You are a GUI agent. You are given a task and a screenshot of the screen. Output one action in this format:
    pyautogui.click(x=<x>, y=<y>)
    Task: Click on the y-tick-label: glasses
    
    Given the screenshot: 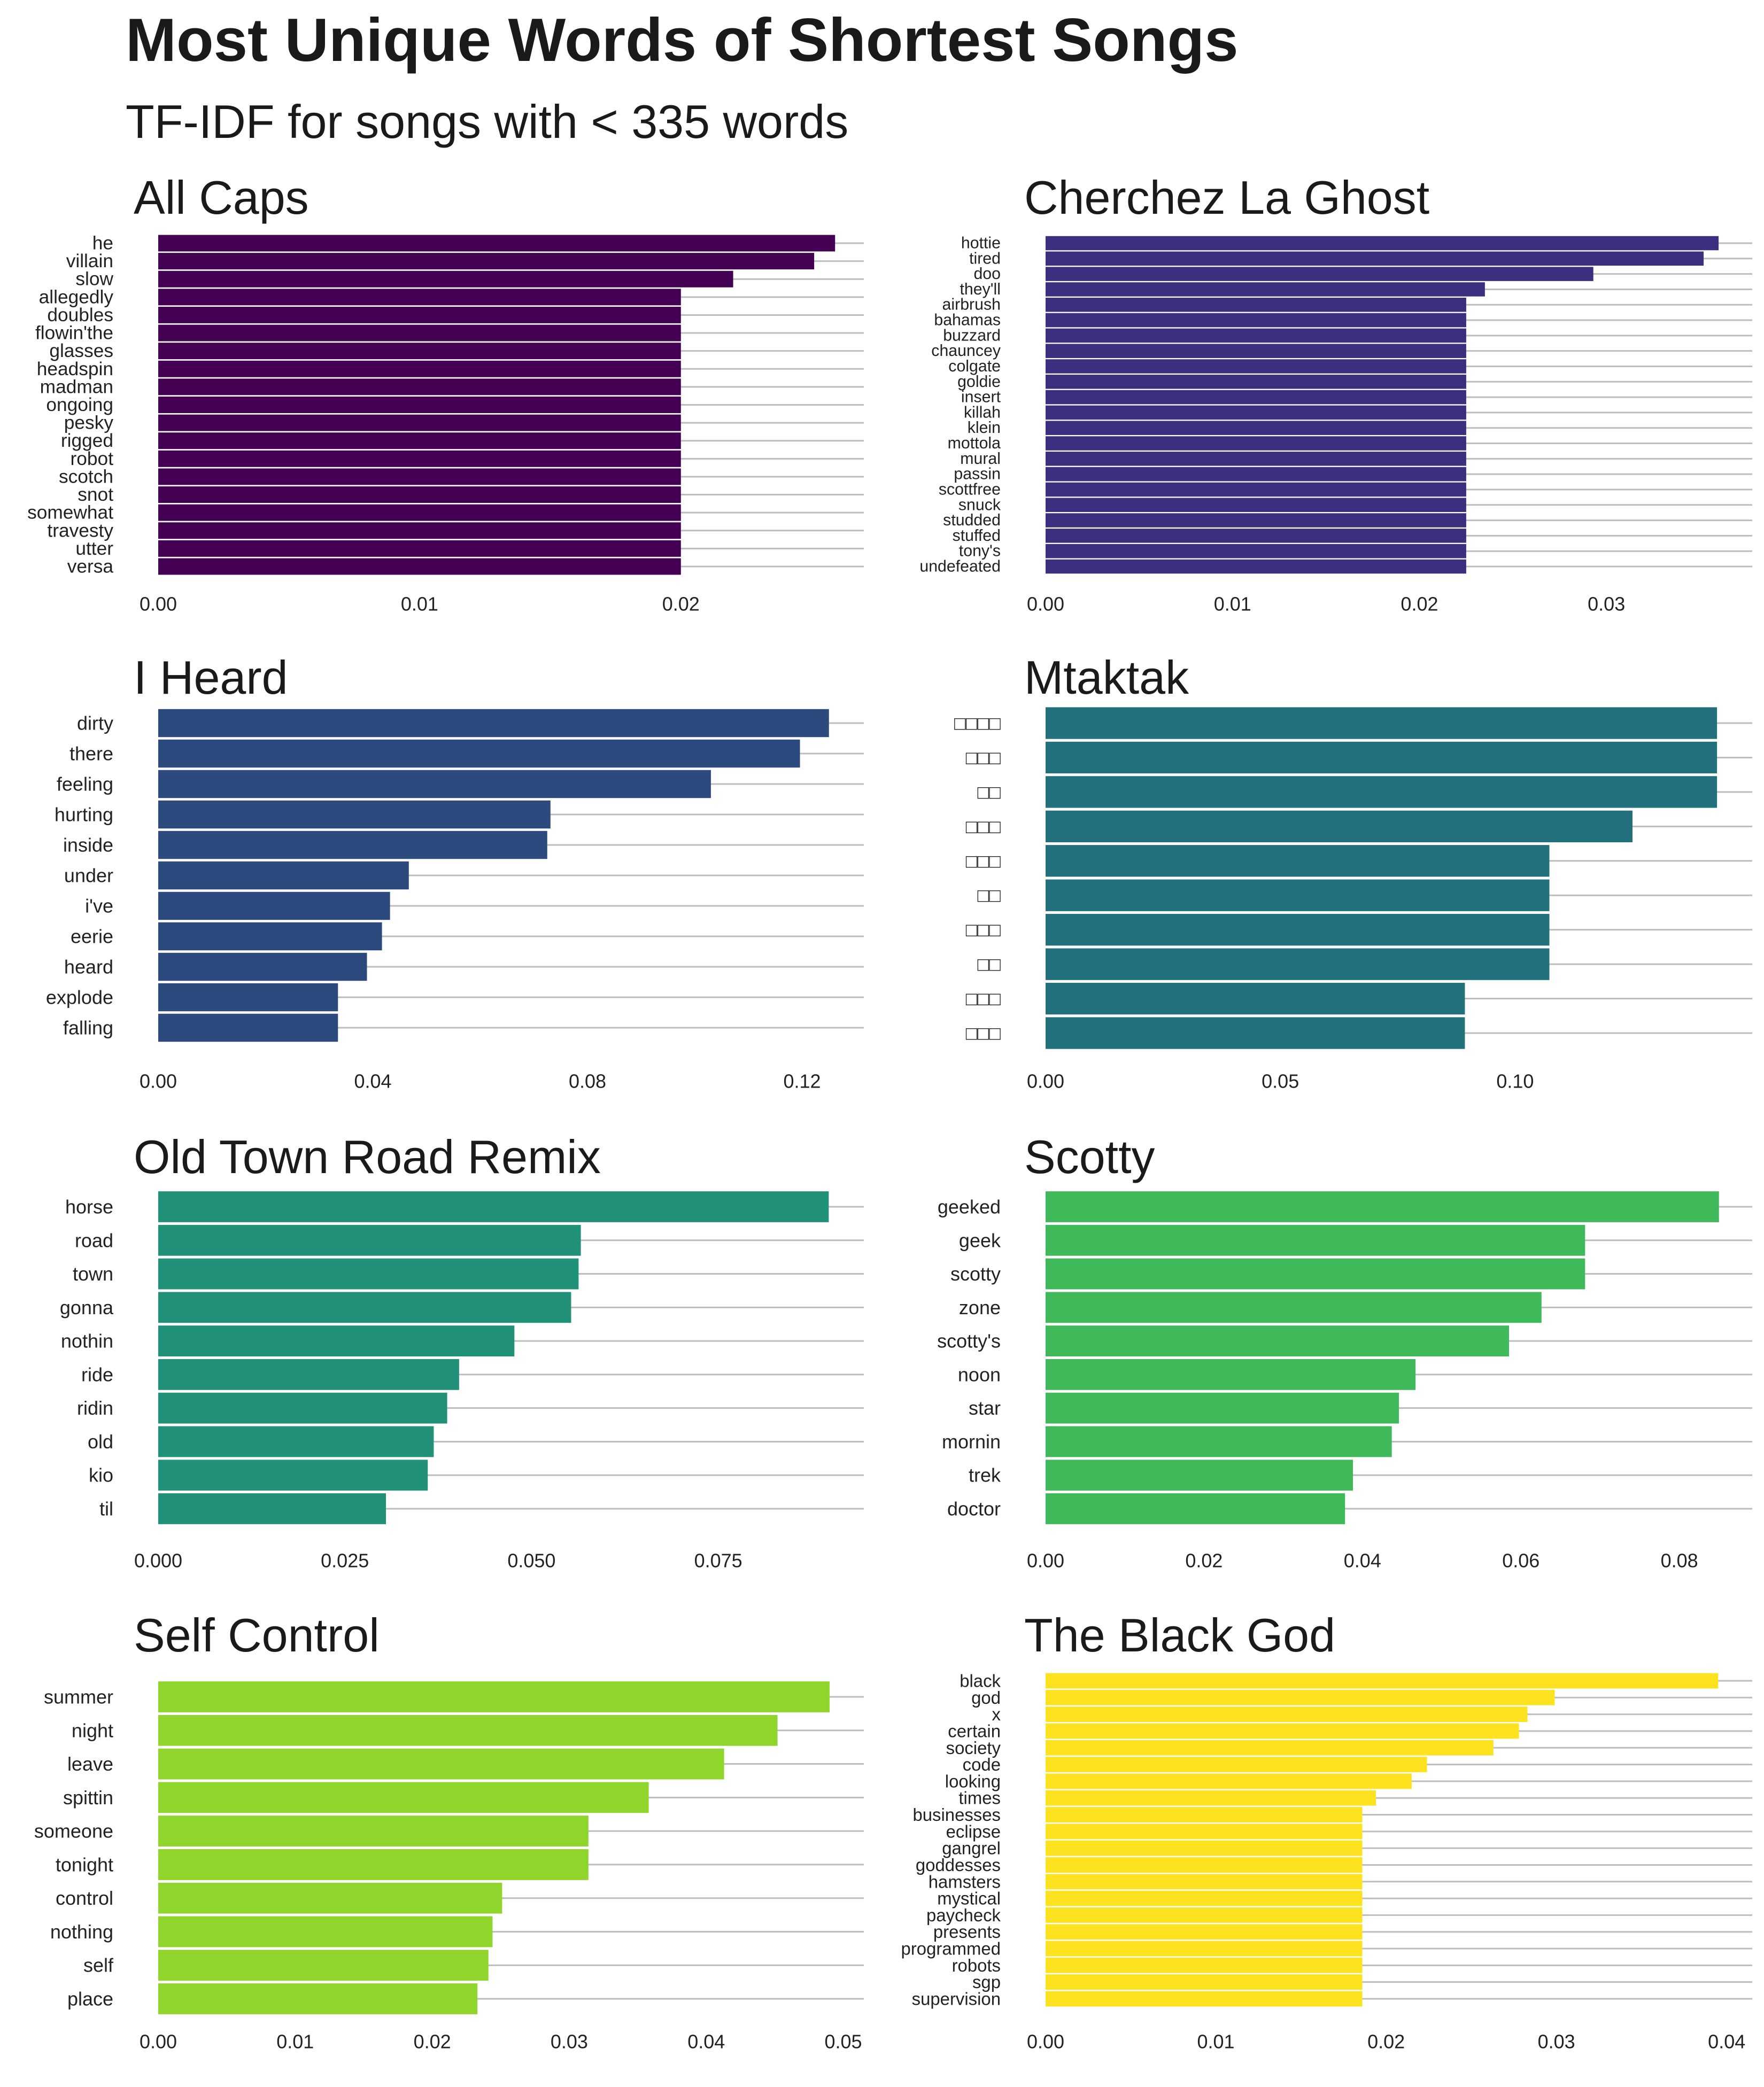 What is the action you would take?
    pyautogui.click(x=81, y=351)
    